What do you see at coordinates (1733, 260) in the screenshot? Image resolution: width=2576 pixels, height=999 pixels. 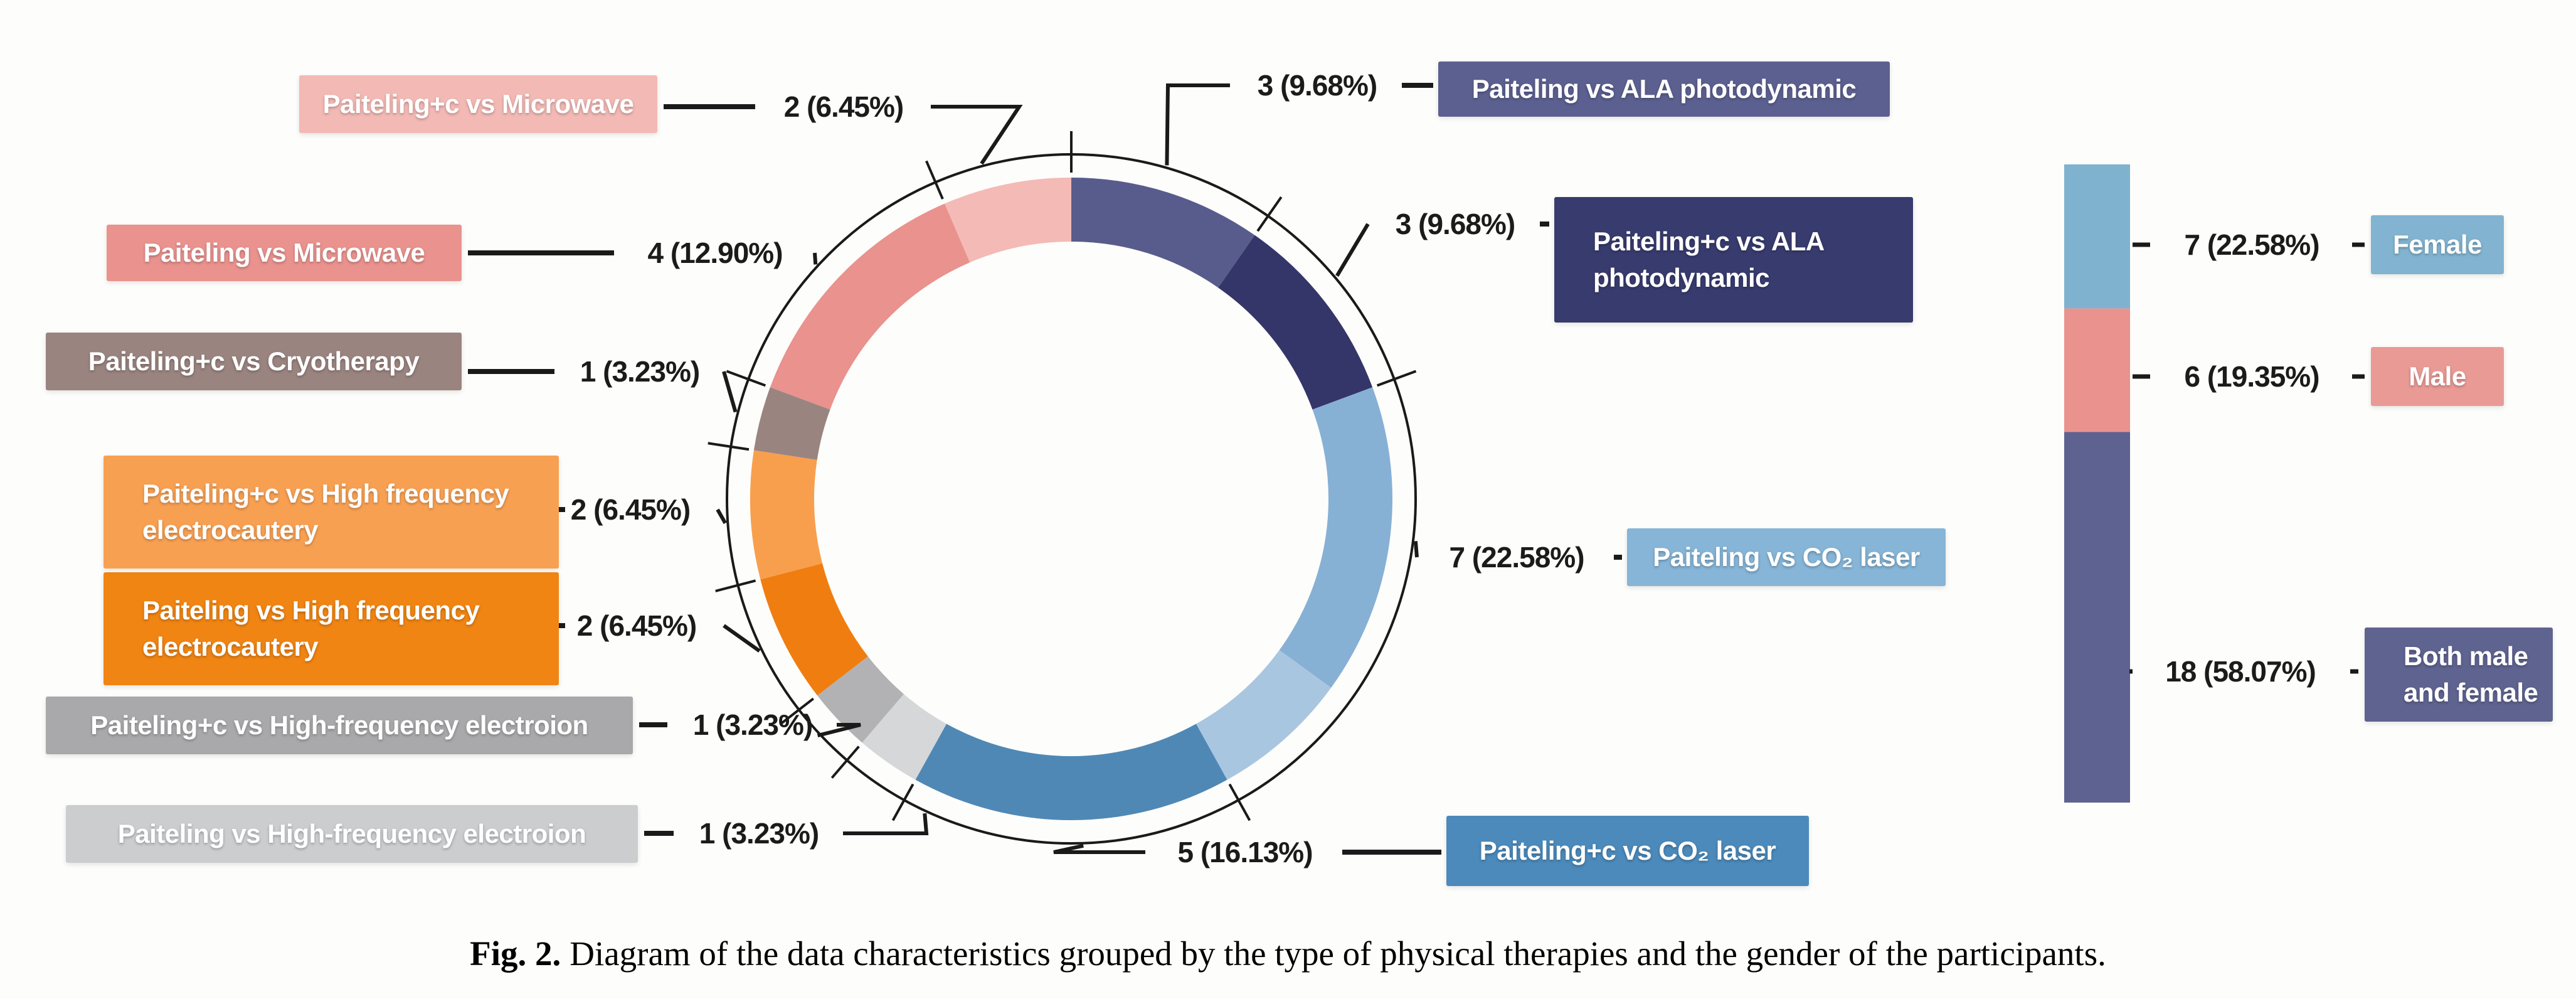 I see `label-box-paiteling-c-vs-ala-photodynamic: Paiteling+c vs ALA photodynamic` at bounding box center [1733, 260].